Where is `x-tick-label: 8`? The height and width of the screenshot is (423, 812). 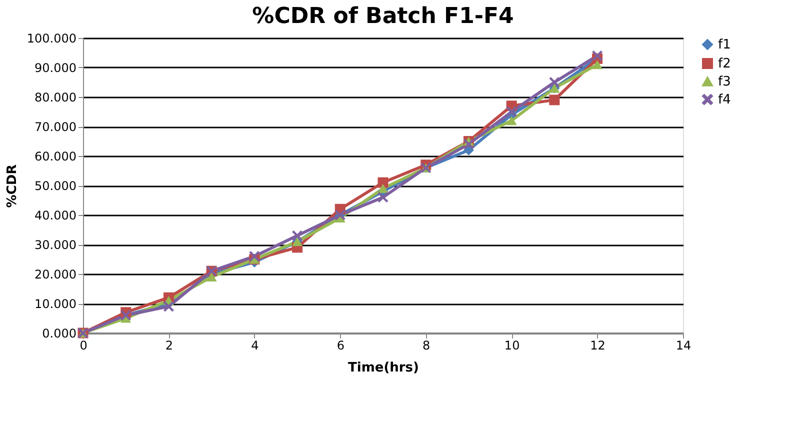 x-tick-label: 8 is located at coordinates (426, 345).